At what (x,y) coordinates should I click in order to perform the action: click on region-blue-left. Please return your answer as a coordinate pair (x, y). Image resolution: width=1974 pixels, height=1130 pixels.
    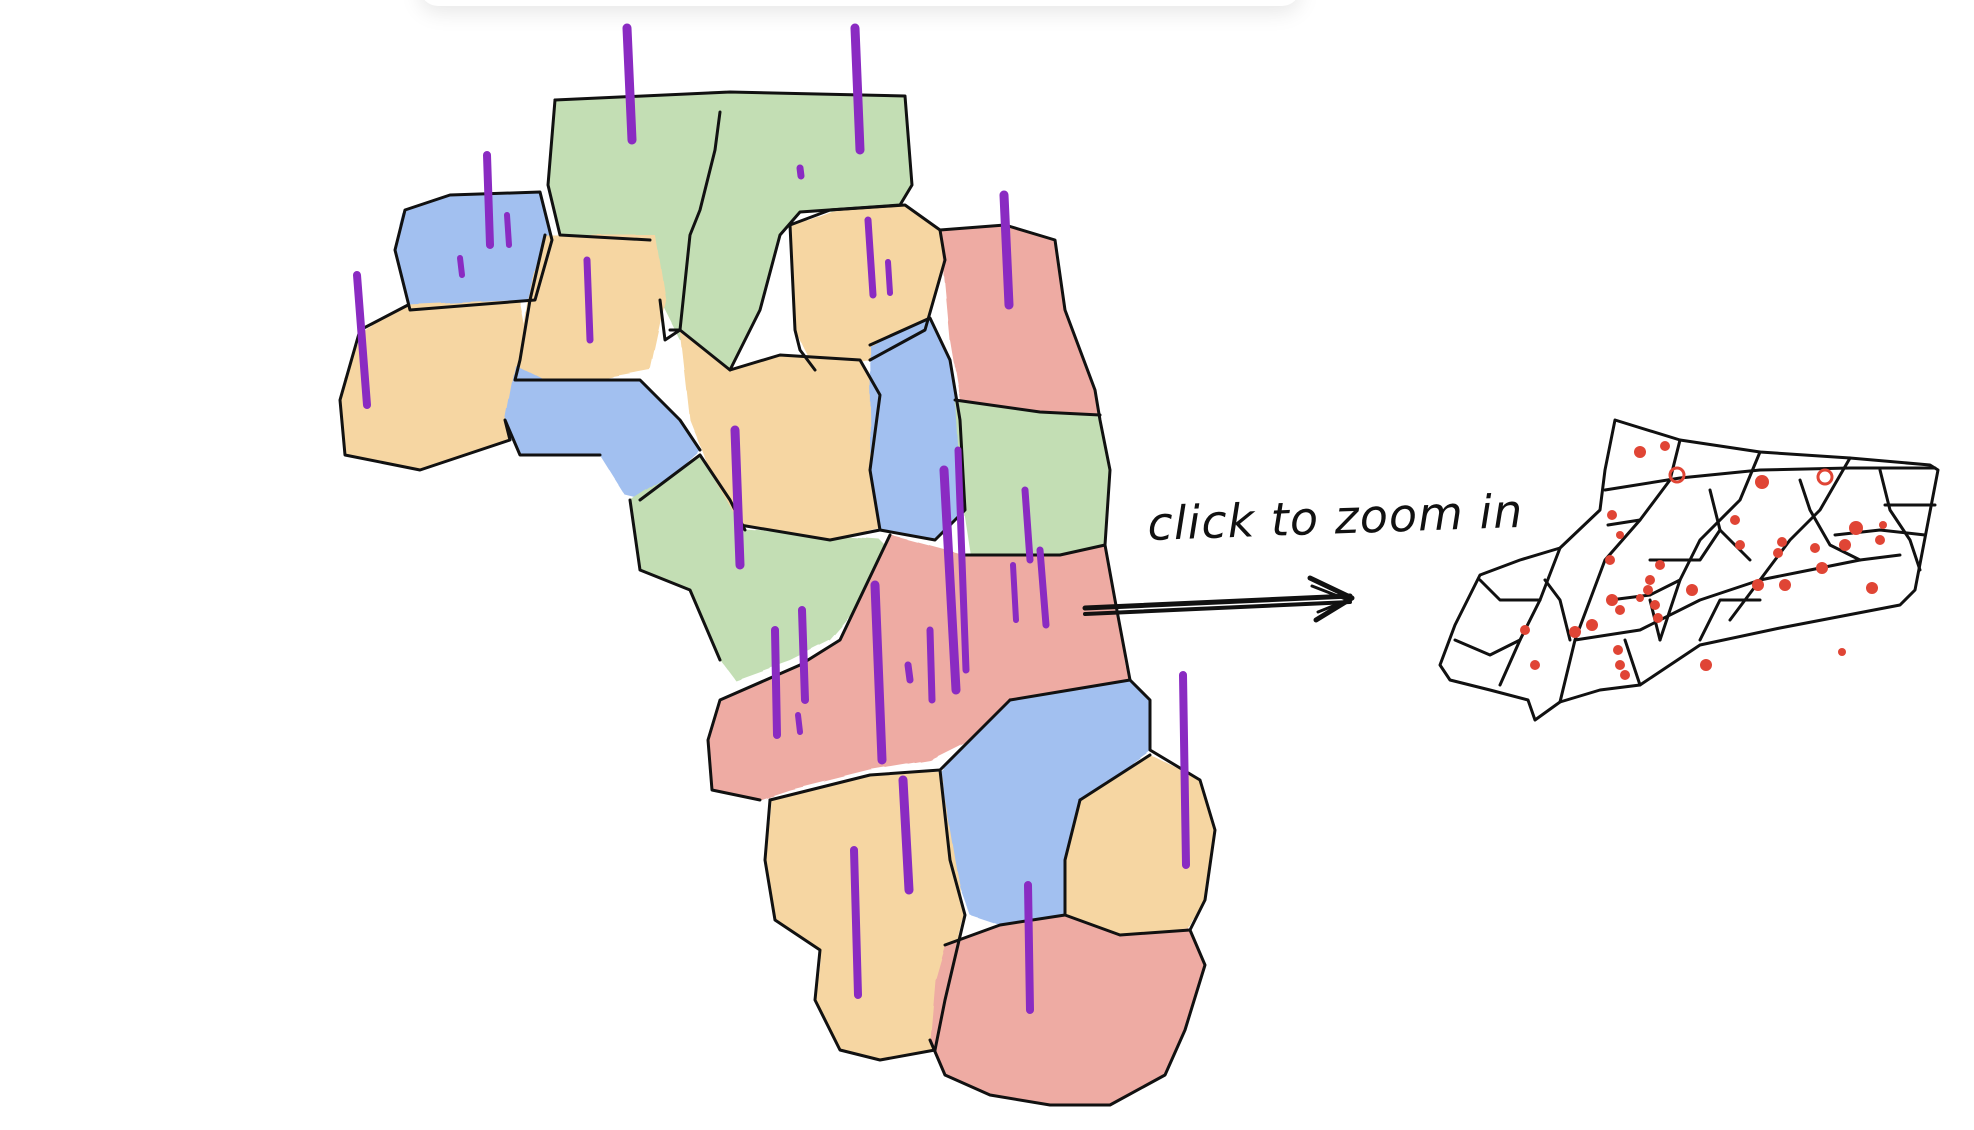
    Looking at the image, I should click on (473, 251).